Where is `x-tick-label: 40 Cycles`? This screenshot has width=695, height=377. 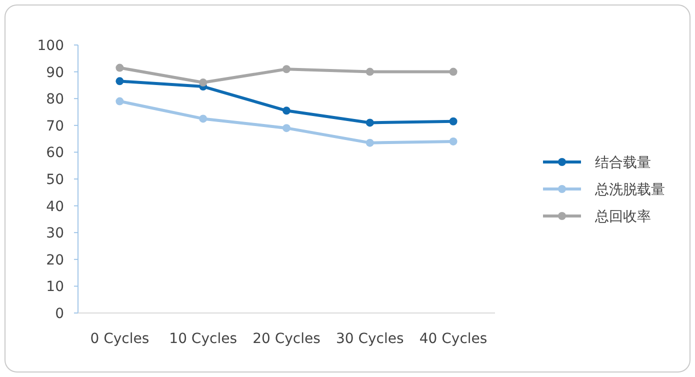 x-tick-label: 40 Cycles is located at coordinates (453, 339).